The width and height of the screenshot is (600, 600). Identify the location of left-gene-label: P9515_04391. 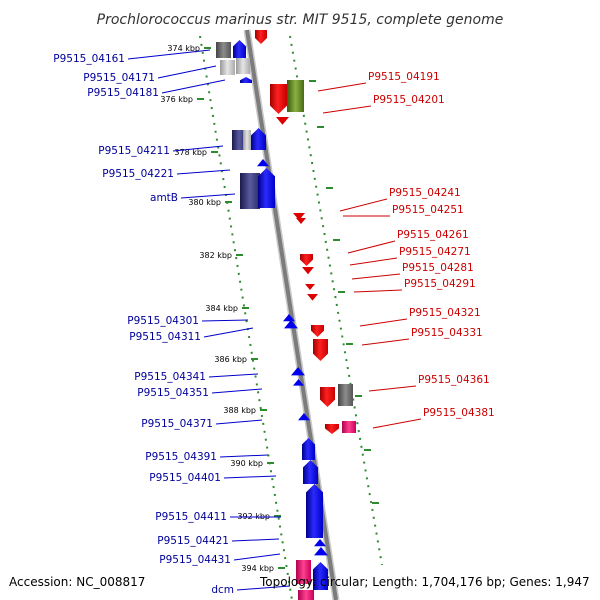
(181, 457).